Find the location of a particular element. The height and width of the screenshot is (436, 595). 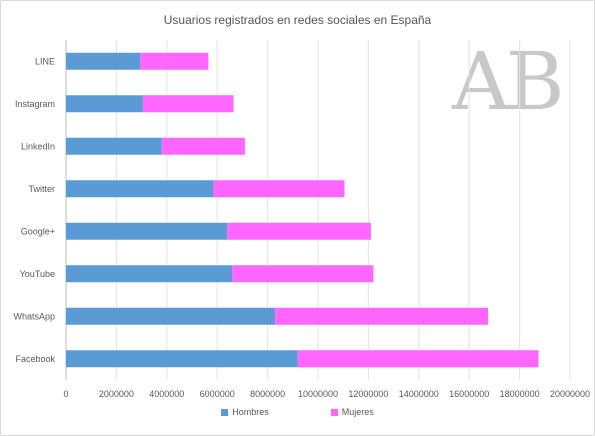

category-label: Facebook is located at coordinates (35, 359).